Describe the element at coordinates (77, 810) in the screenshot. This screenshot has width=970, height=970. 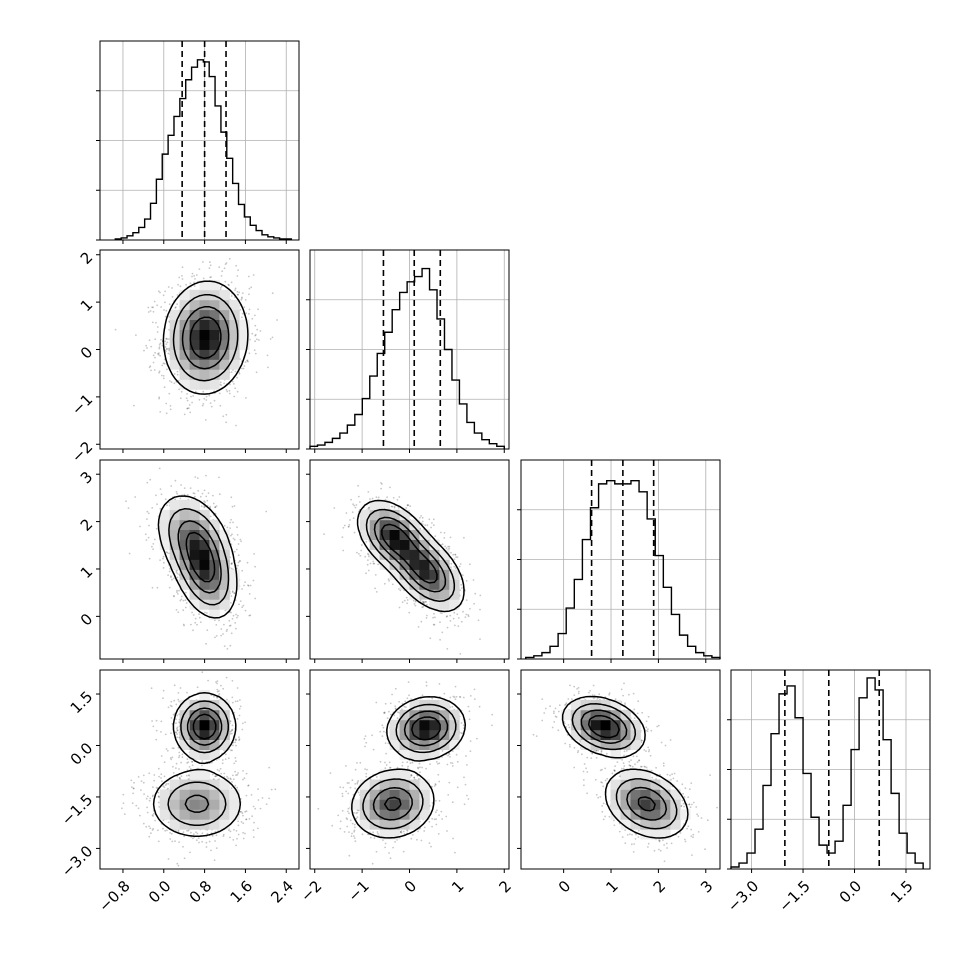
I see `y-tick-label: −1.5` at that location.